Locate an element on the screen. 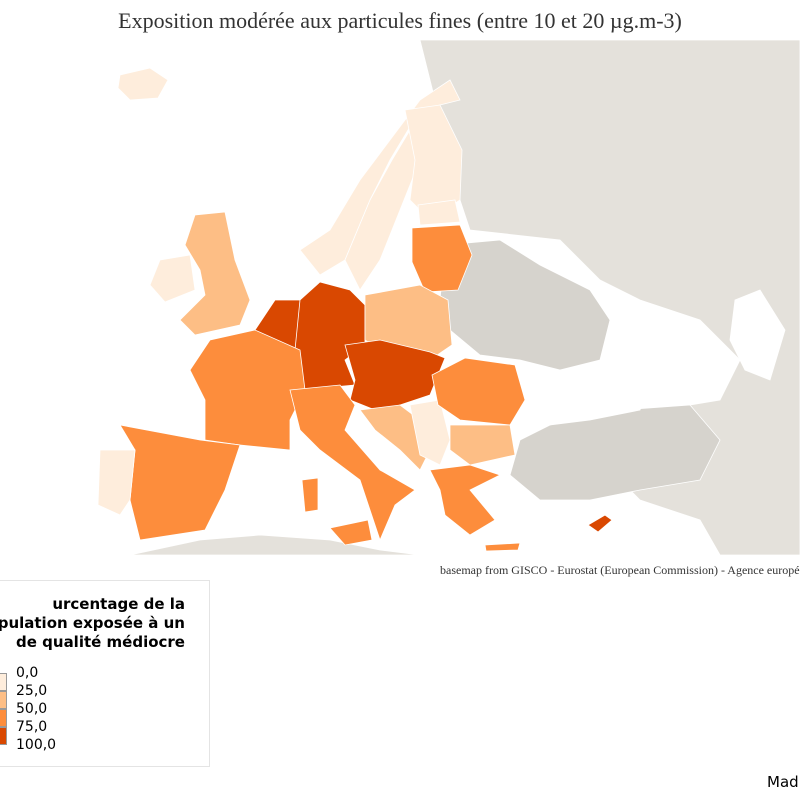 The image size is (800, 800). country-bulgaria is located at coordinates (482, 445).